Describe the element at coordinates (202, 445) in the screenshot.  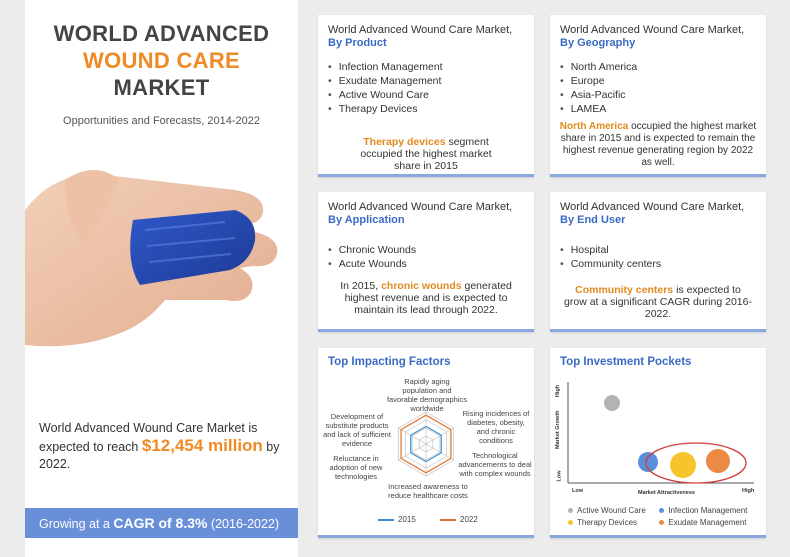
I see `reach-value: $12,454 million` at that location.